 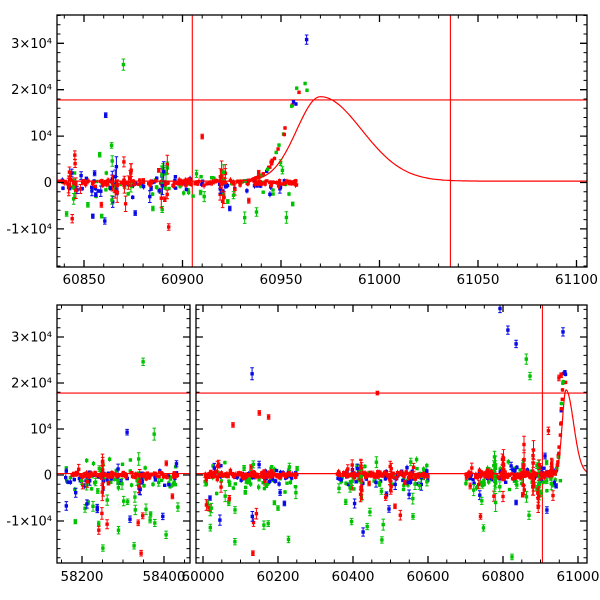 I want to click on x-tick-label: 60000, so click(x=203, y=577).